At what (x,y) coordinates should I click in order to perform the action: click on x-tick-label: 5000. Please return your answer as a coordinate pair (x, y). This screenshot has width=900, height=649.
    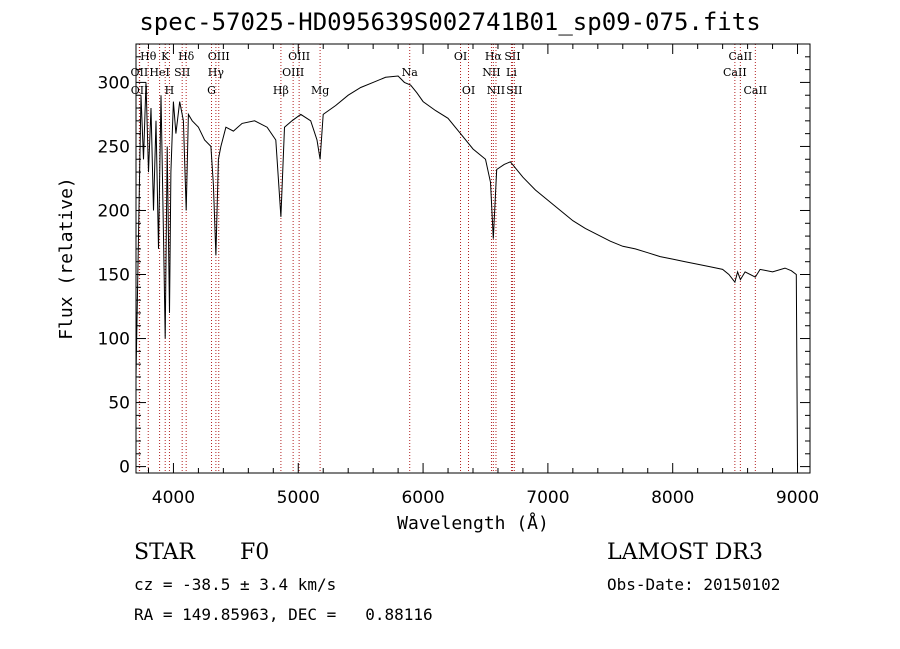
    Looking at the image, I should click on (298, 498).